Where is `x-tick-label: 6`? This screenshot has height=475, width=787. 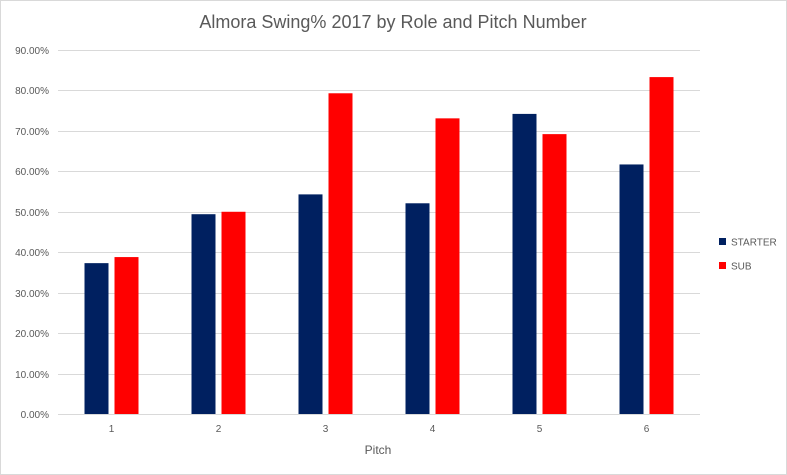 x-tick-label: 6 is located at coordinates (647, 429).